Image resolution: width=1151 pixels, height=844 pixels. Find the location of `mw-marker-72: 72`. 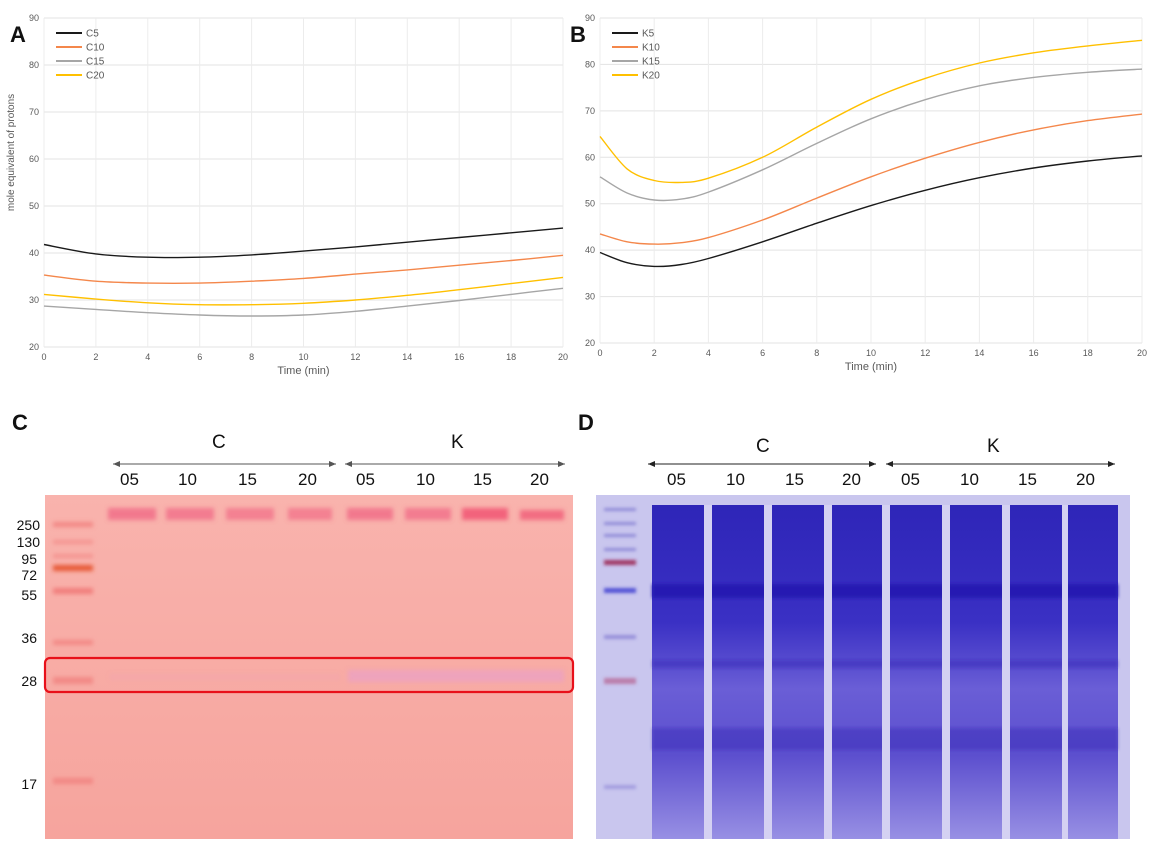

mw-marker-72: 72 is located at coordinates (29, 575).